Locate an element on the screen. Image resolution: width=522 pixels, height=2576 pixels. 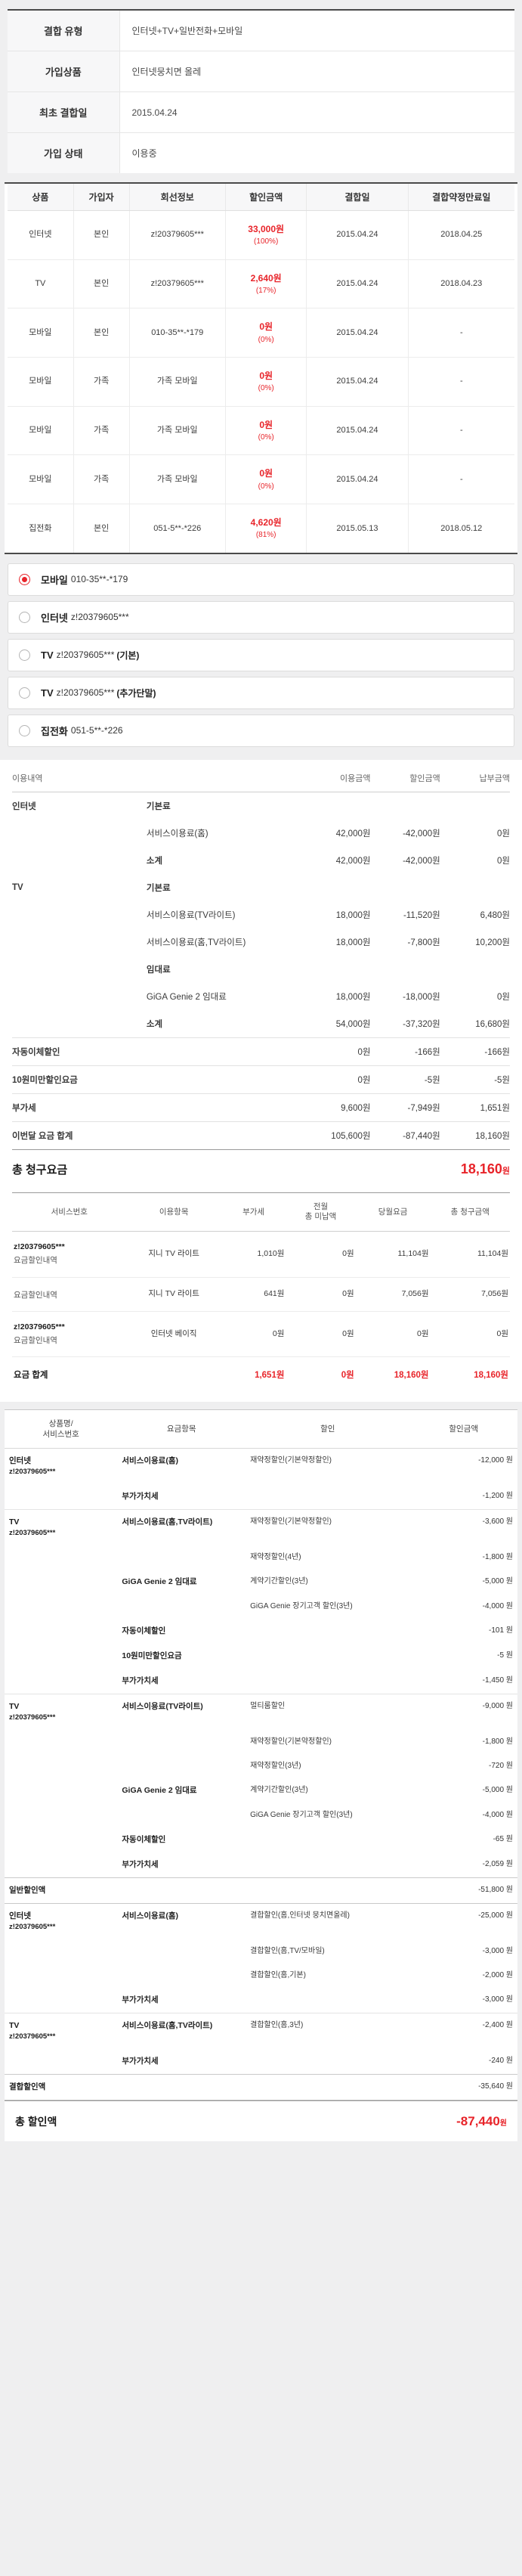
usage-discount: -11,520원 is located at coordinates (422, 915).